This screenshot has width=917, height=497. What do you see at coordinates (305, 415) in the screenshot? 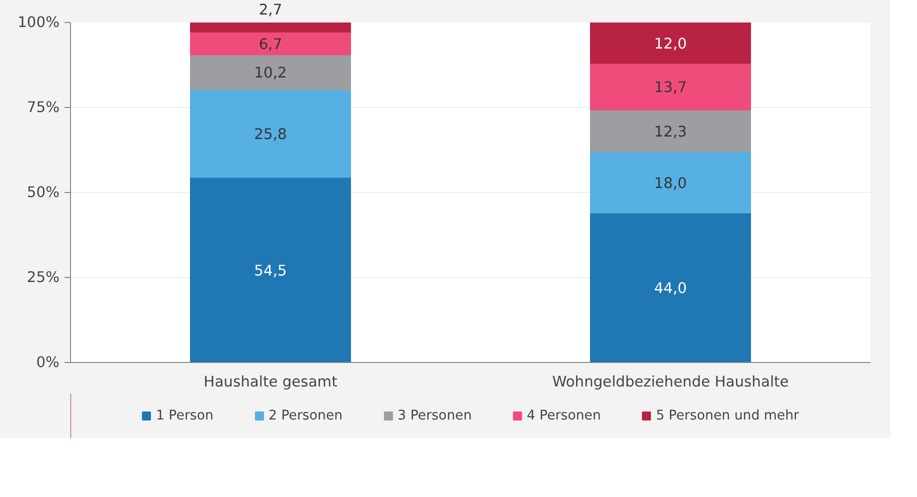
I see `legend-label: 2 Personen` at bounding box center [305, 415].